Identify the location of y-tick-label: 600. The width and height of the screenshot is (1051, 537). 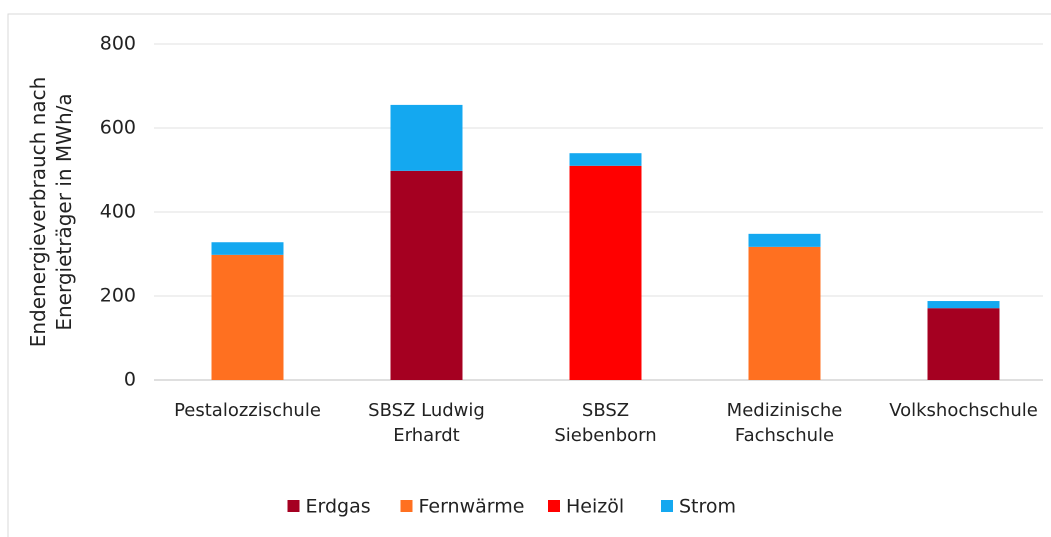
(118, 128).